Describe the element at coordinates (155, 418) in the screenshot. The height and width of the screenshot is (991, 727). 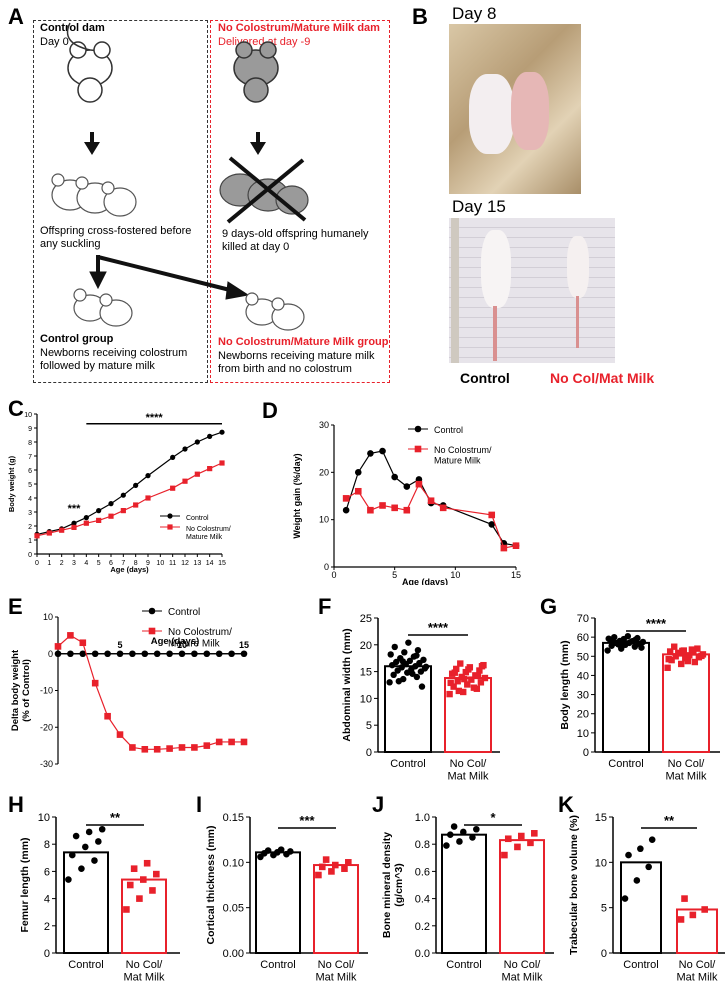
I see `significance-label: ****` at that location.